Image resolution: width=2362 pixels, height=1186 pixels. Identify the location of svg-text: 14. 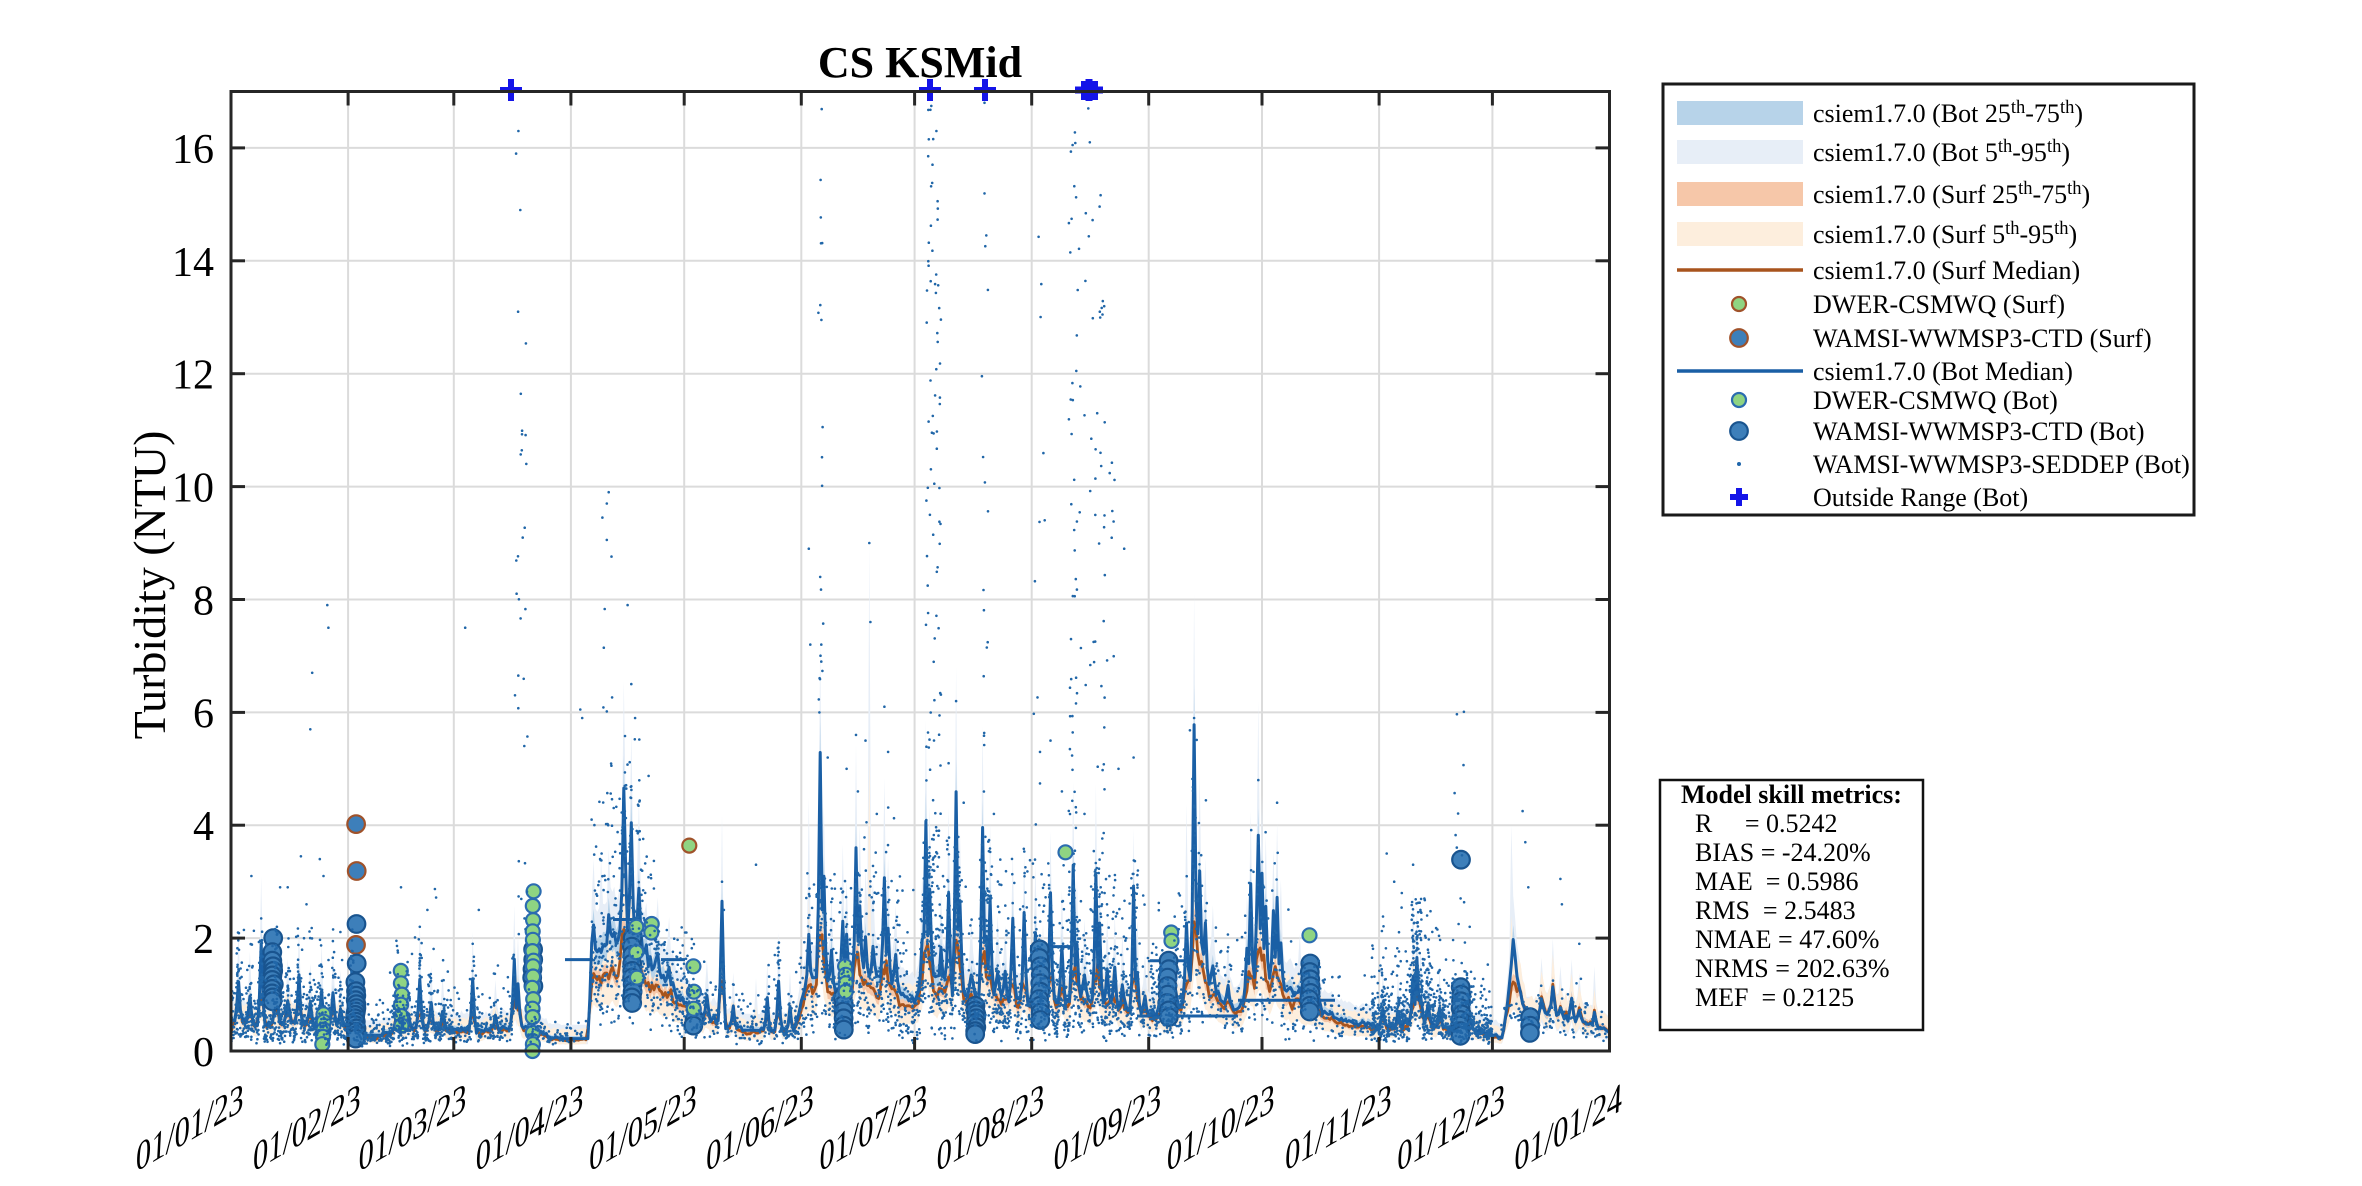
(193, 263).